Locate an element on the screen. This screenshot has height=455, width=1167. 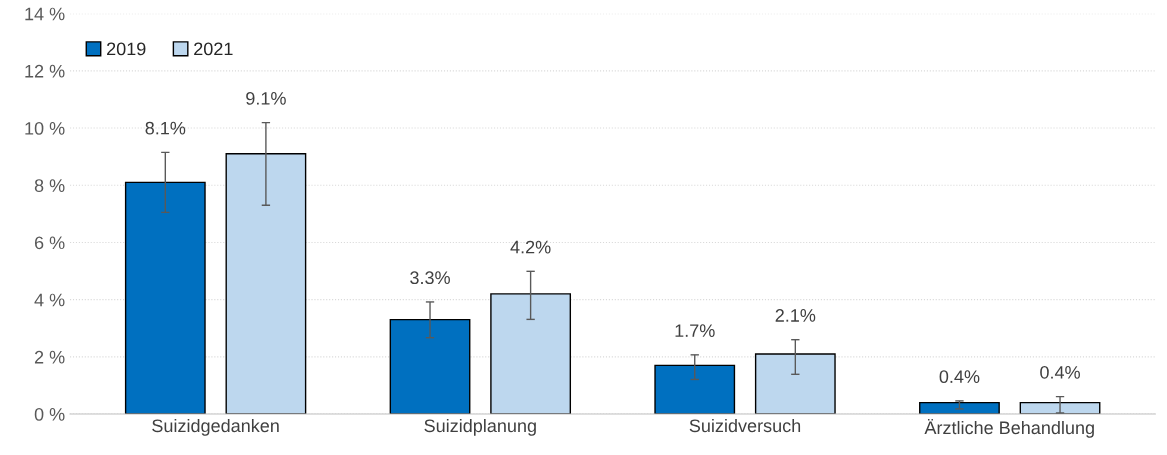
data-label: 4.2% is located at coordinates (530, 247).